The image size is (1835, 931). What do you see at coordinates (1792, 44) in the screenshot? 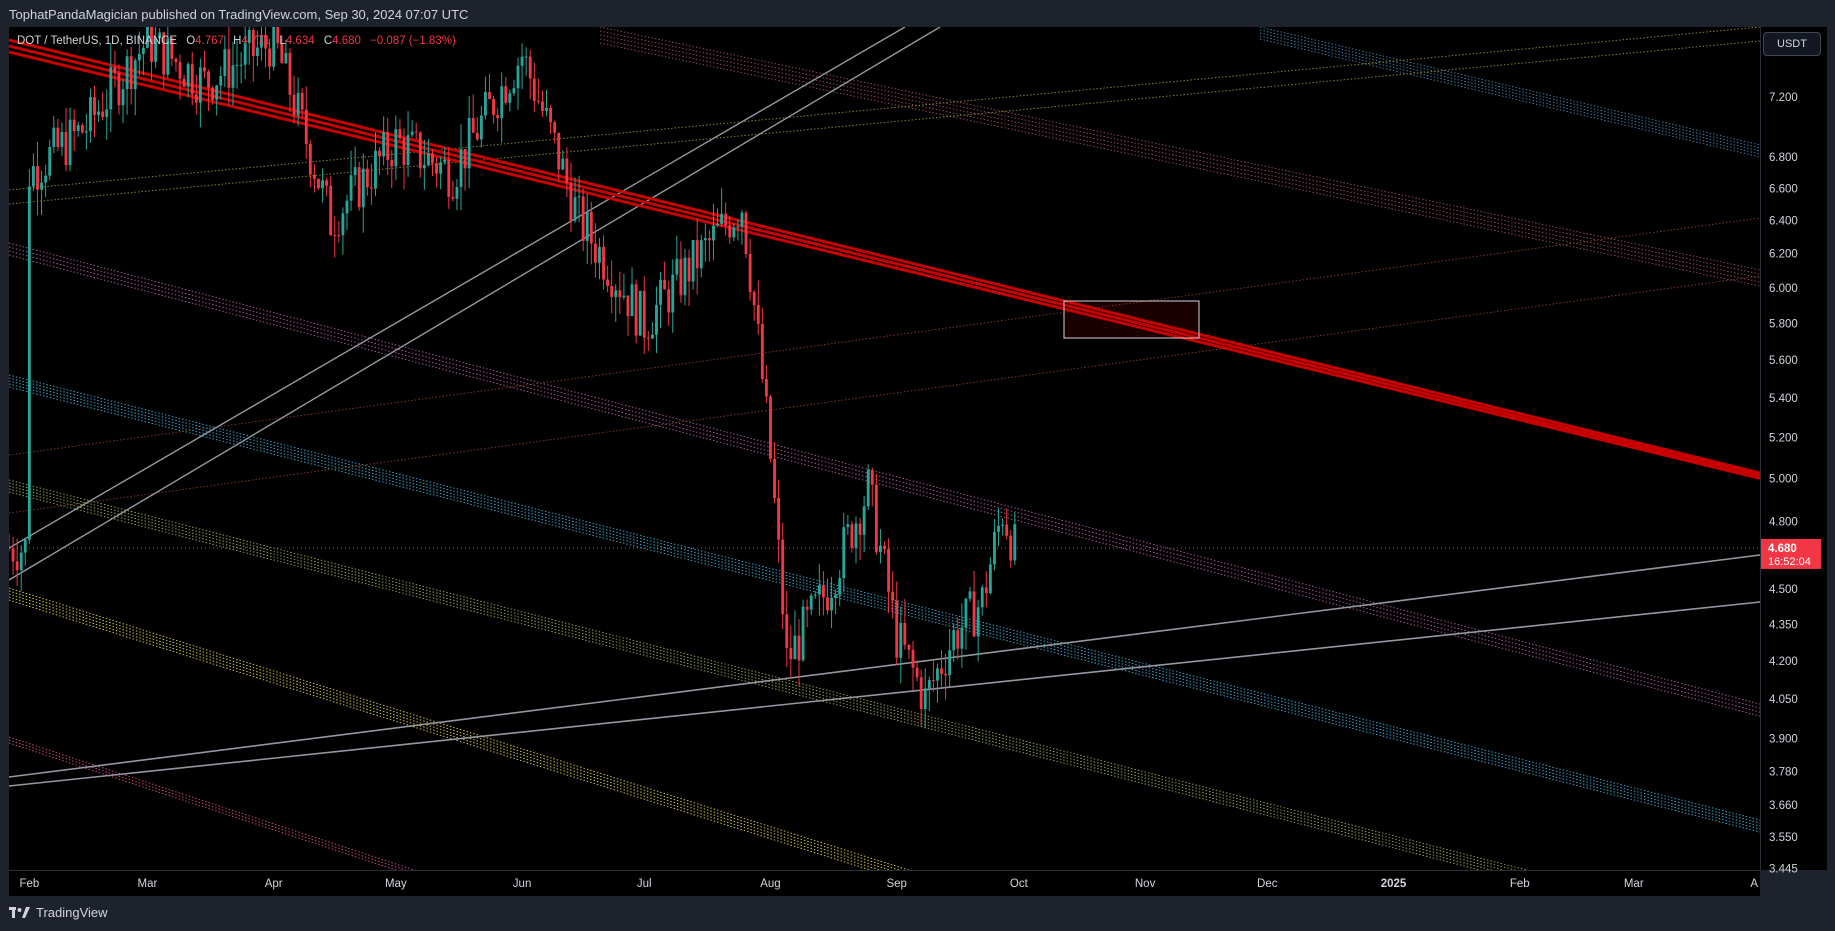
I see `currency-button: USDT` at bounding box center [1792, 44].